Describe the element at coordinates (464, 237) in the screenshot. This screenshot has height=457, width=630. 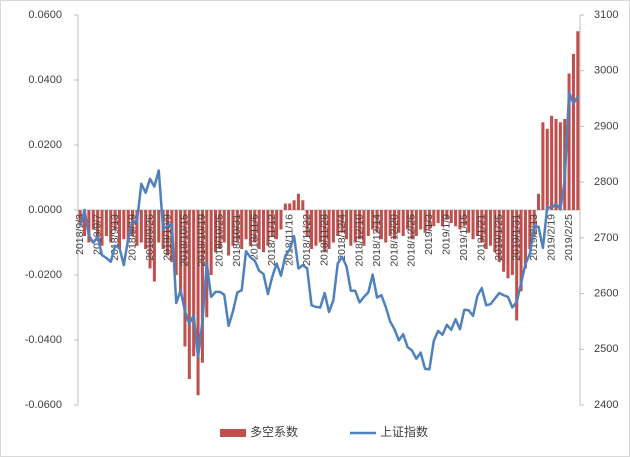
I see `x-tick-label: 2019/1/15` at that location.